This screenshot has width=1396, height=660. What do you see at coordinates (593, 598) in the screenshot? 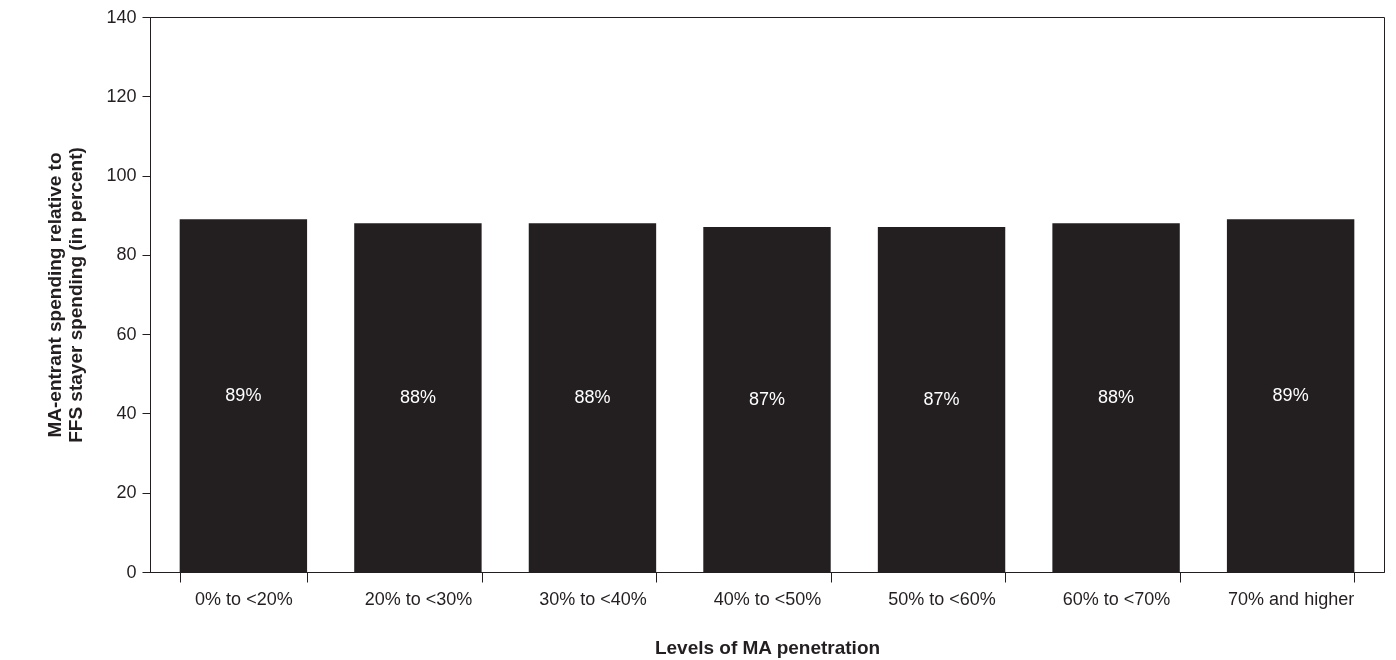
I see `x-tick-label: 30% to <40%` at bounding box center [593, 598].